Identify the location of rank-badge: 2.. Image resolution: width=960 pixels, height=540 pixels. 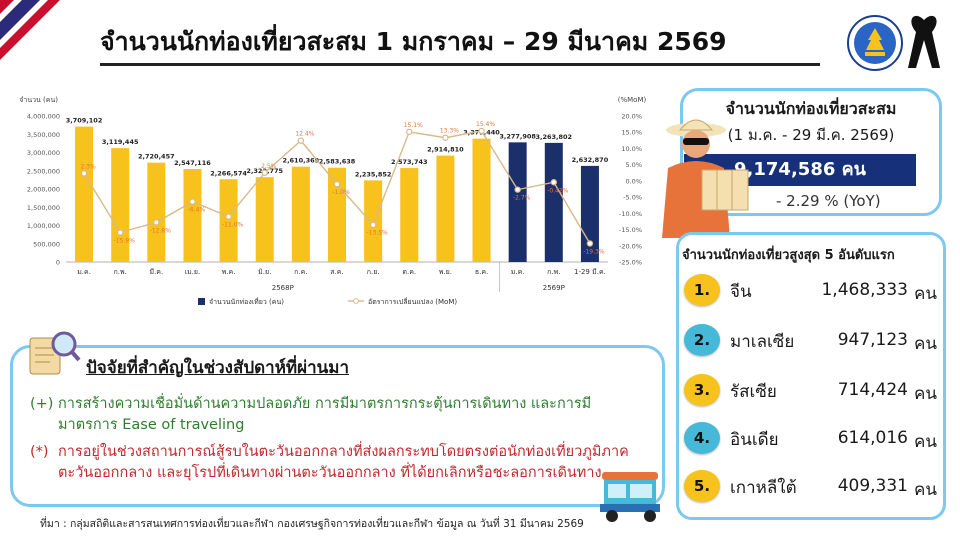
(702, 340).